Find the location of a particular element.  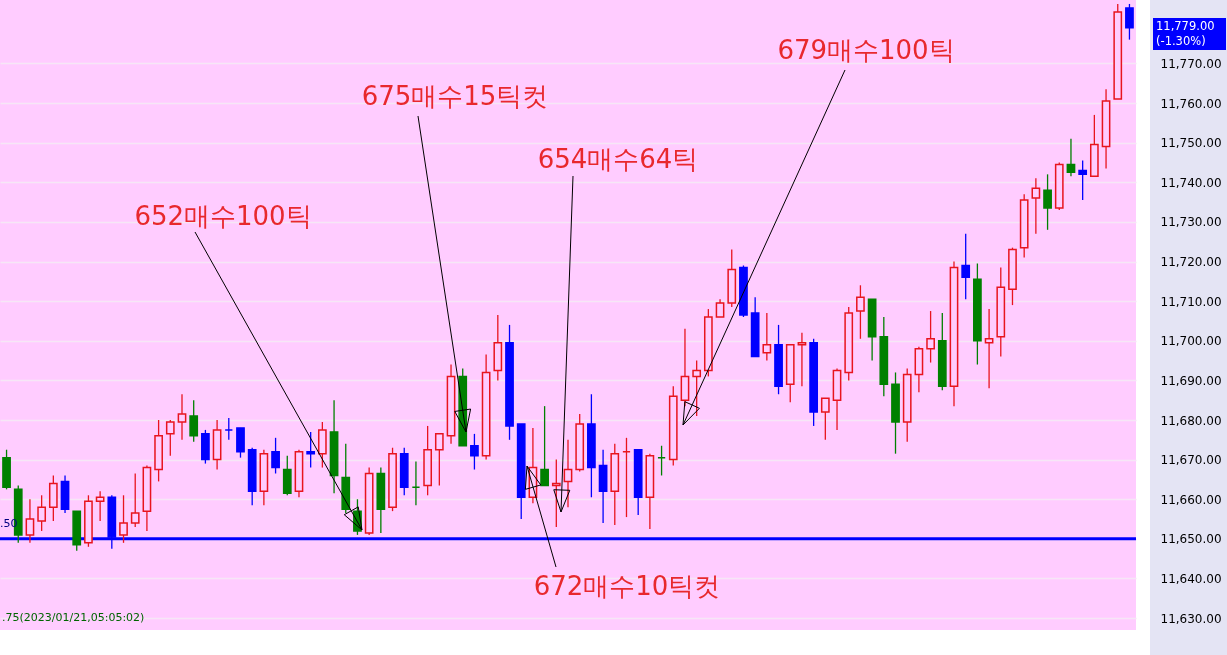

y-tick-label: 11,680.00 is located at coordinates (1191, 420).